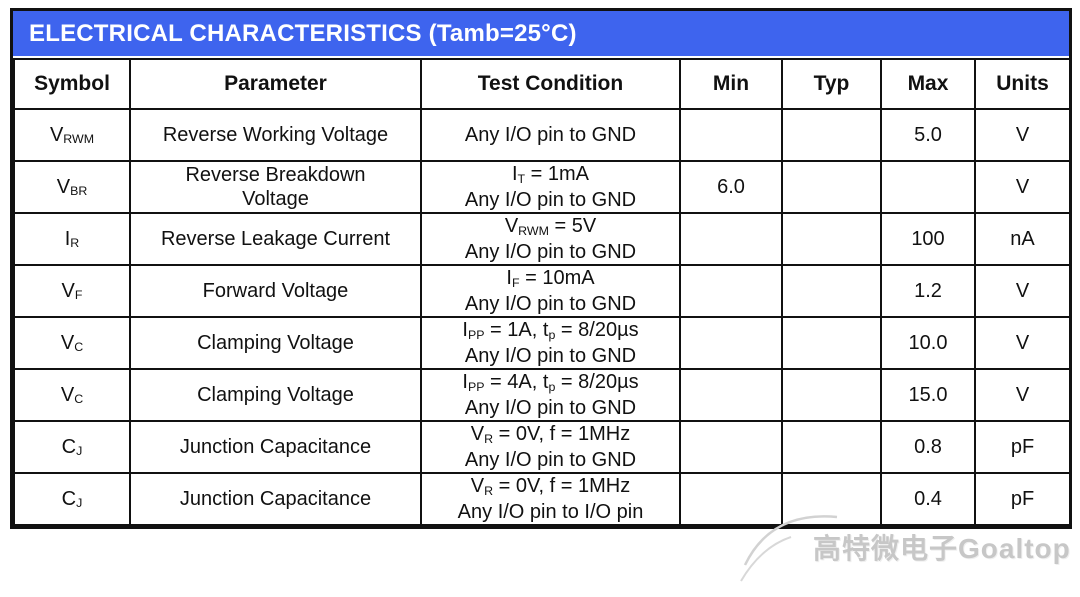 This screenshot has height=597, width=1080. I want to click on parameter-cell: Reverse Leakage Current, so click(275, 239).